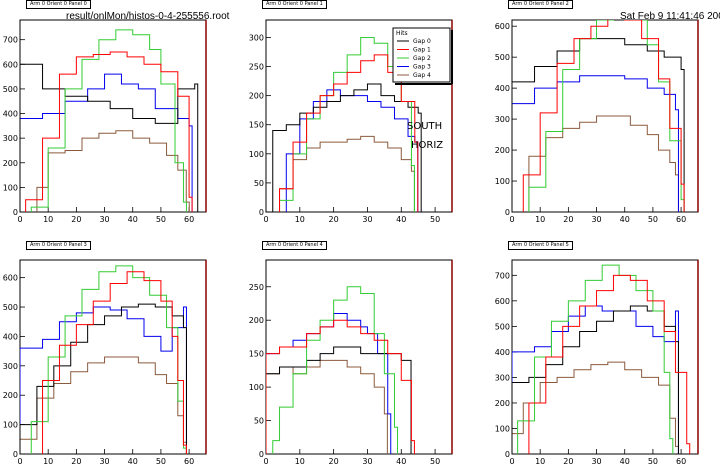 The image size is (720, 464). I want to click on panel-4-title: Arm 0 Orient 0 Panel 4, so click(294, 245).